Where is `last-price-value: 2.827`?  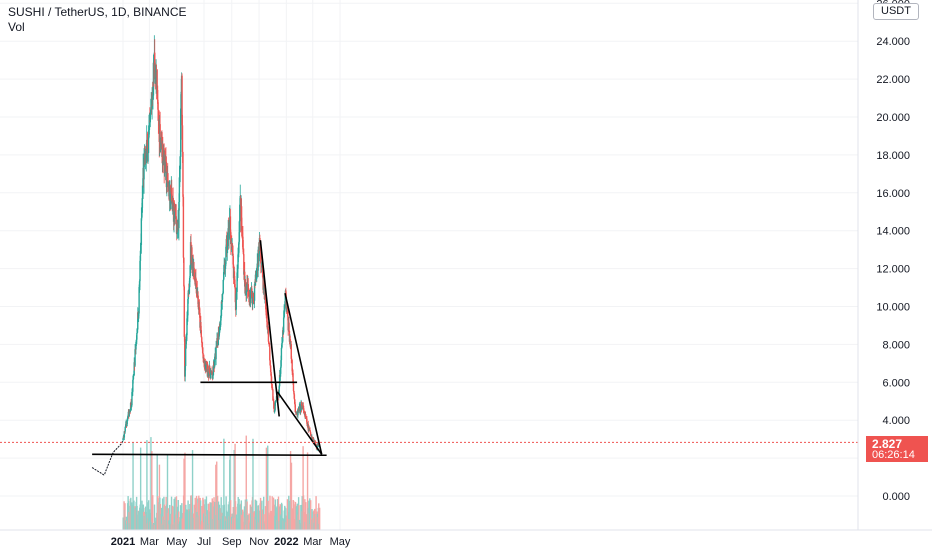 last-price-value: 2.827 is located at coordinates (887, 444).